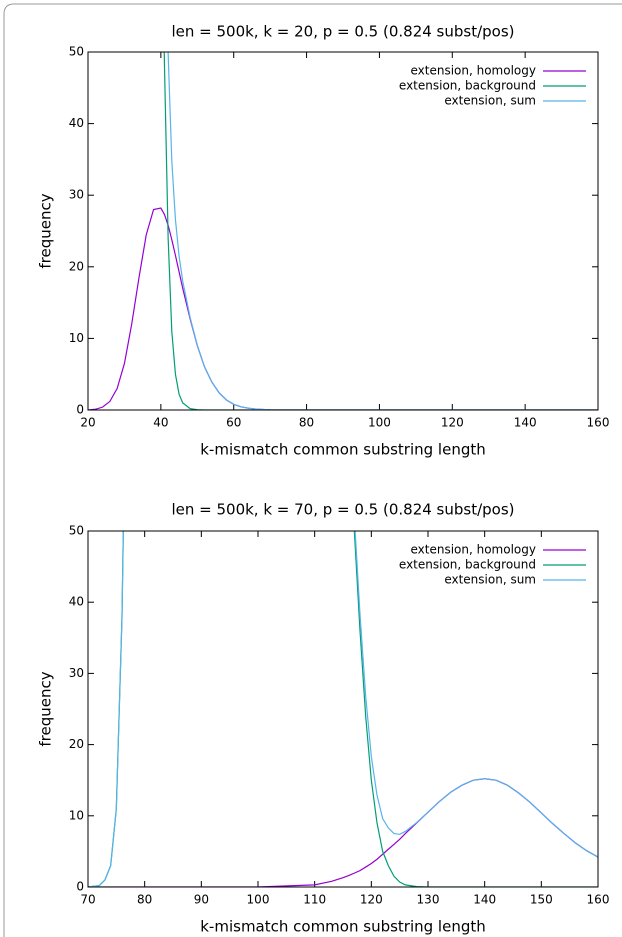 Image resolution: width=622 pixels, height=937 pixels. I want to click on x-tick-label: 130, so click(428, 900).